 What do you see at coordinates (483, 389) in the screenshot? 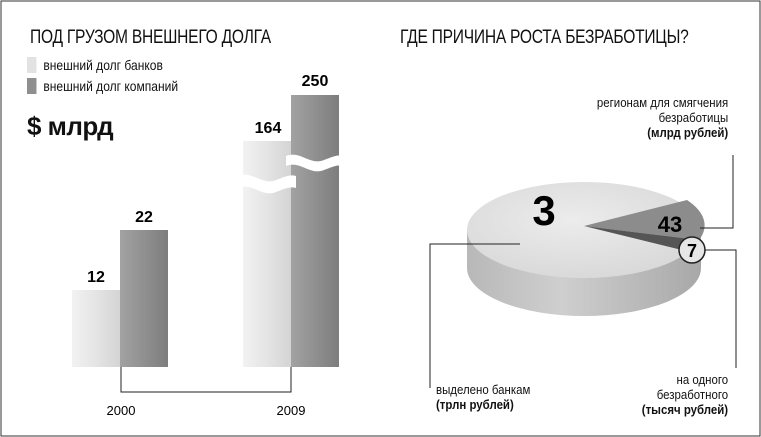
I see `annotation-banks-line1: выделено банкам` at bounding box center [483, 389].